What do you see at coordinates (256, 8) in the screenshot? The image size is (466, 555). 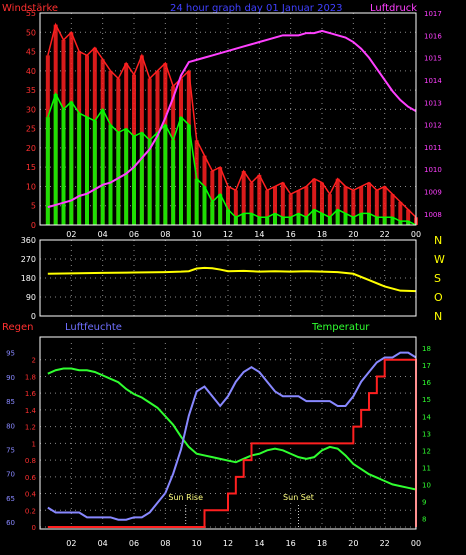 I see `chart-title: 24 hour graph day 01 Januar 2023` at bounding box center [256, 8].